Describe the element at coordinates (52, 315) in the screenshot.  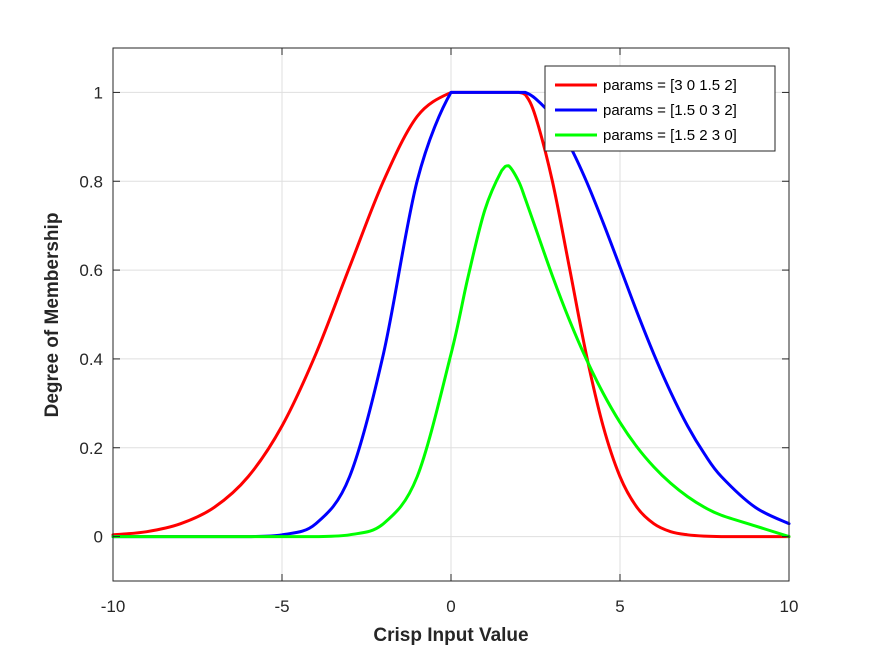
I see `y-axis-label: Degree of Membership` at that location.